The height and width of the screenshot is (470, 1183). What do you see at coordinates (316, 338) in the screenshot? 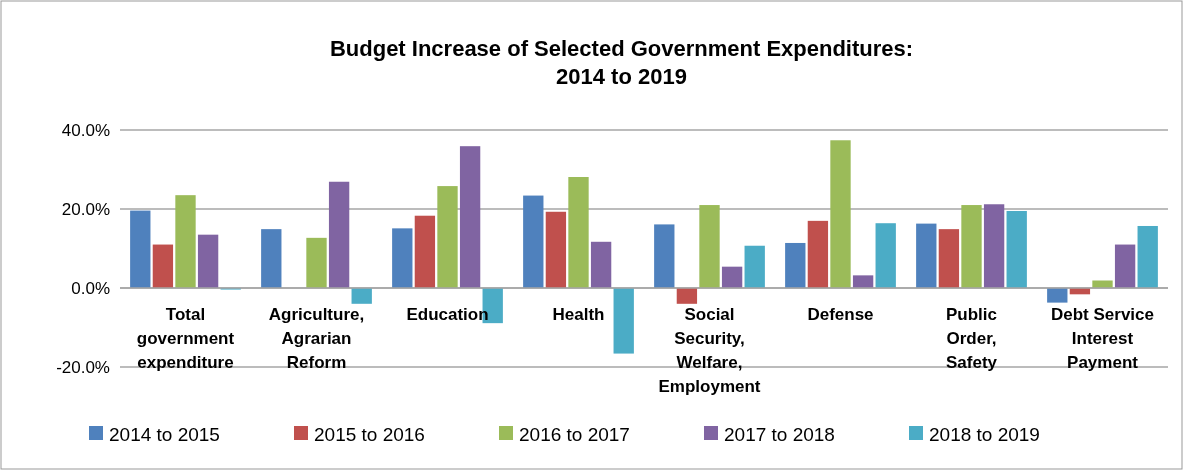
I see `x-tick-label: Agriculture, Agrarian Reform` at bounding box center [316, 338].